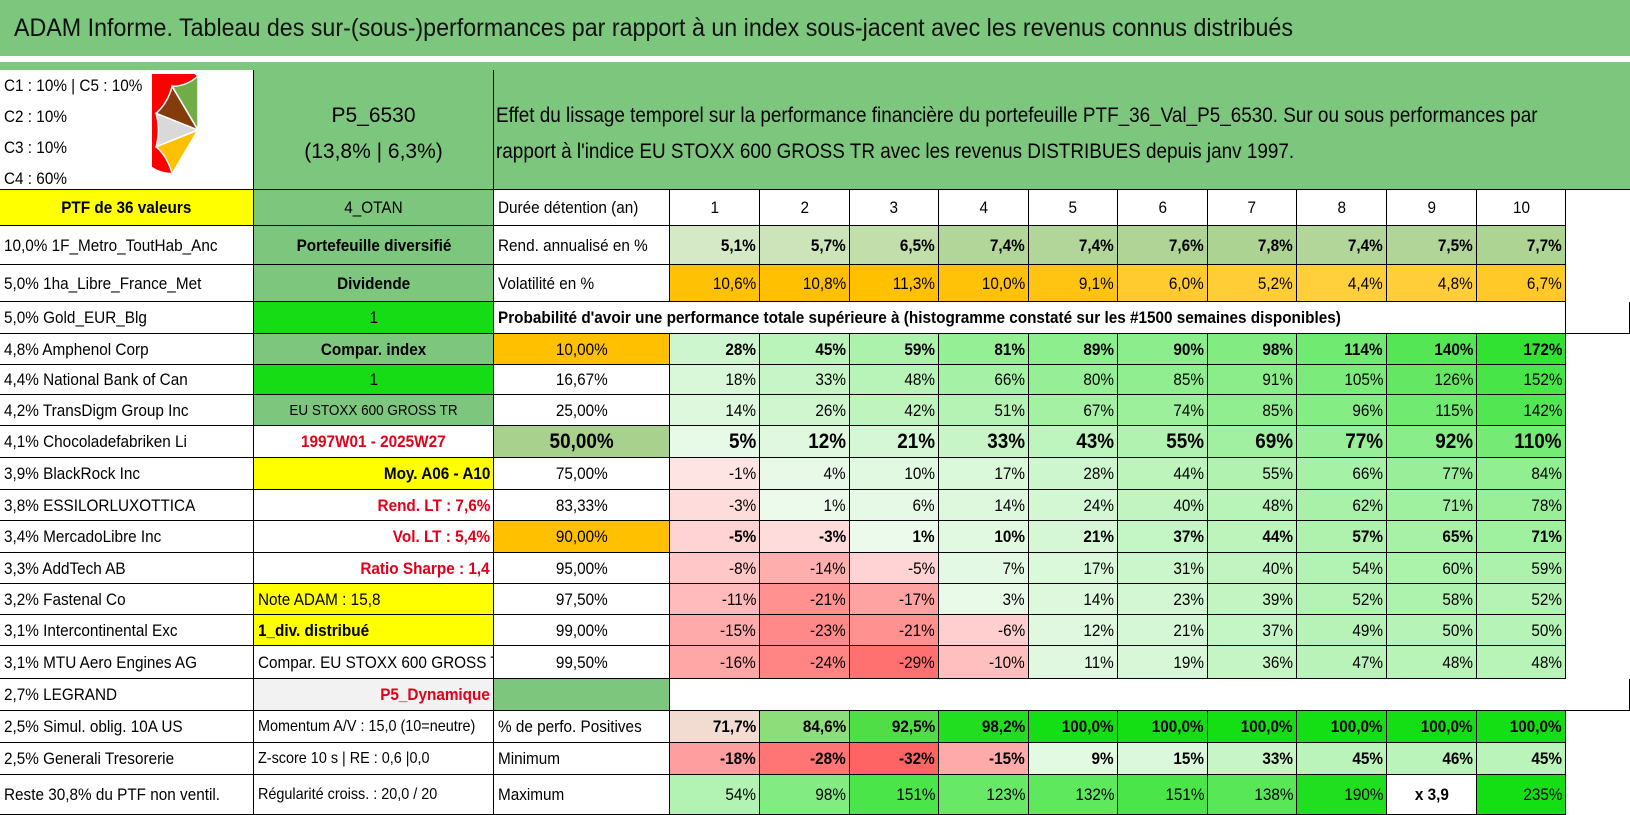 The height and width of the screenshot is (815, 1630). I want to click on percentile-value: 105%, so click(1342, 380).